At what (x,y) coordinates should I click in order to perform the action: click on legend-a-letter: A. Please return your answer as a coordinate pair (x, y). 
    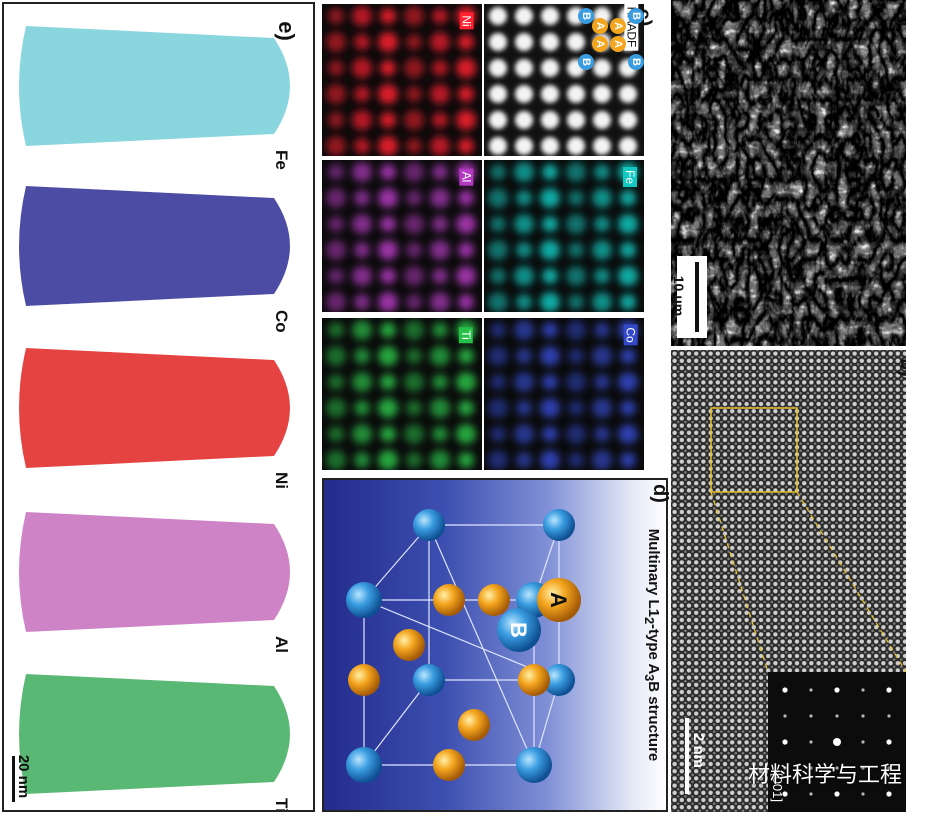
    Looking at the image, I should click on (558, 600).